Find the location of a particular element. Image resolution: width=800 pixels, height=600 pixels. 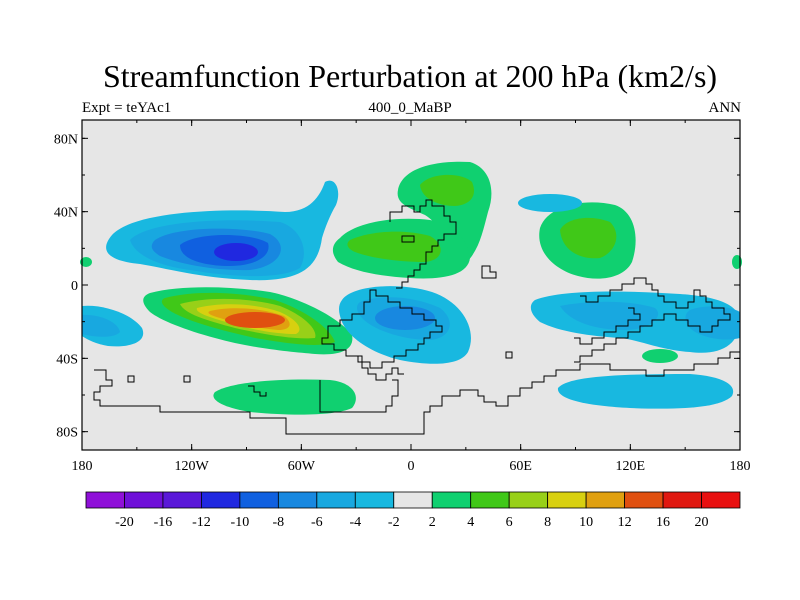

colorbar-label: 8 is located at coordinates (547, 522).